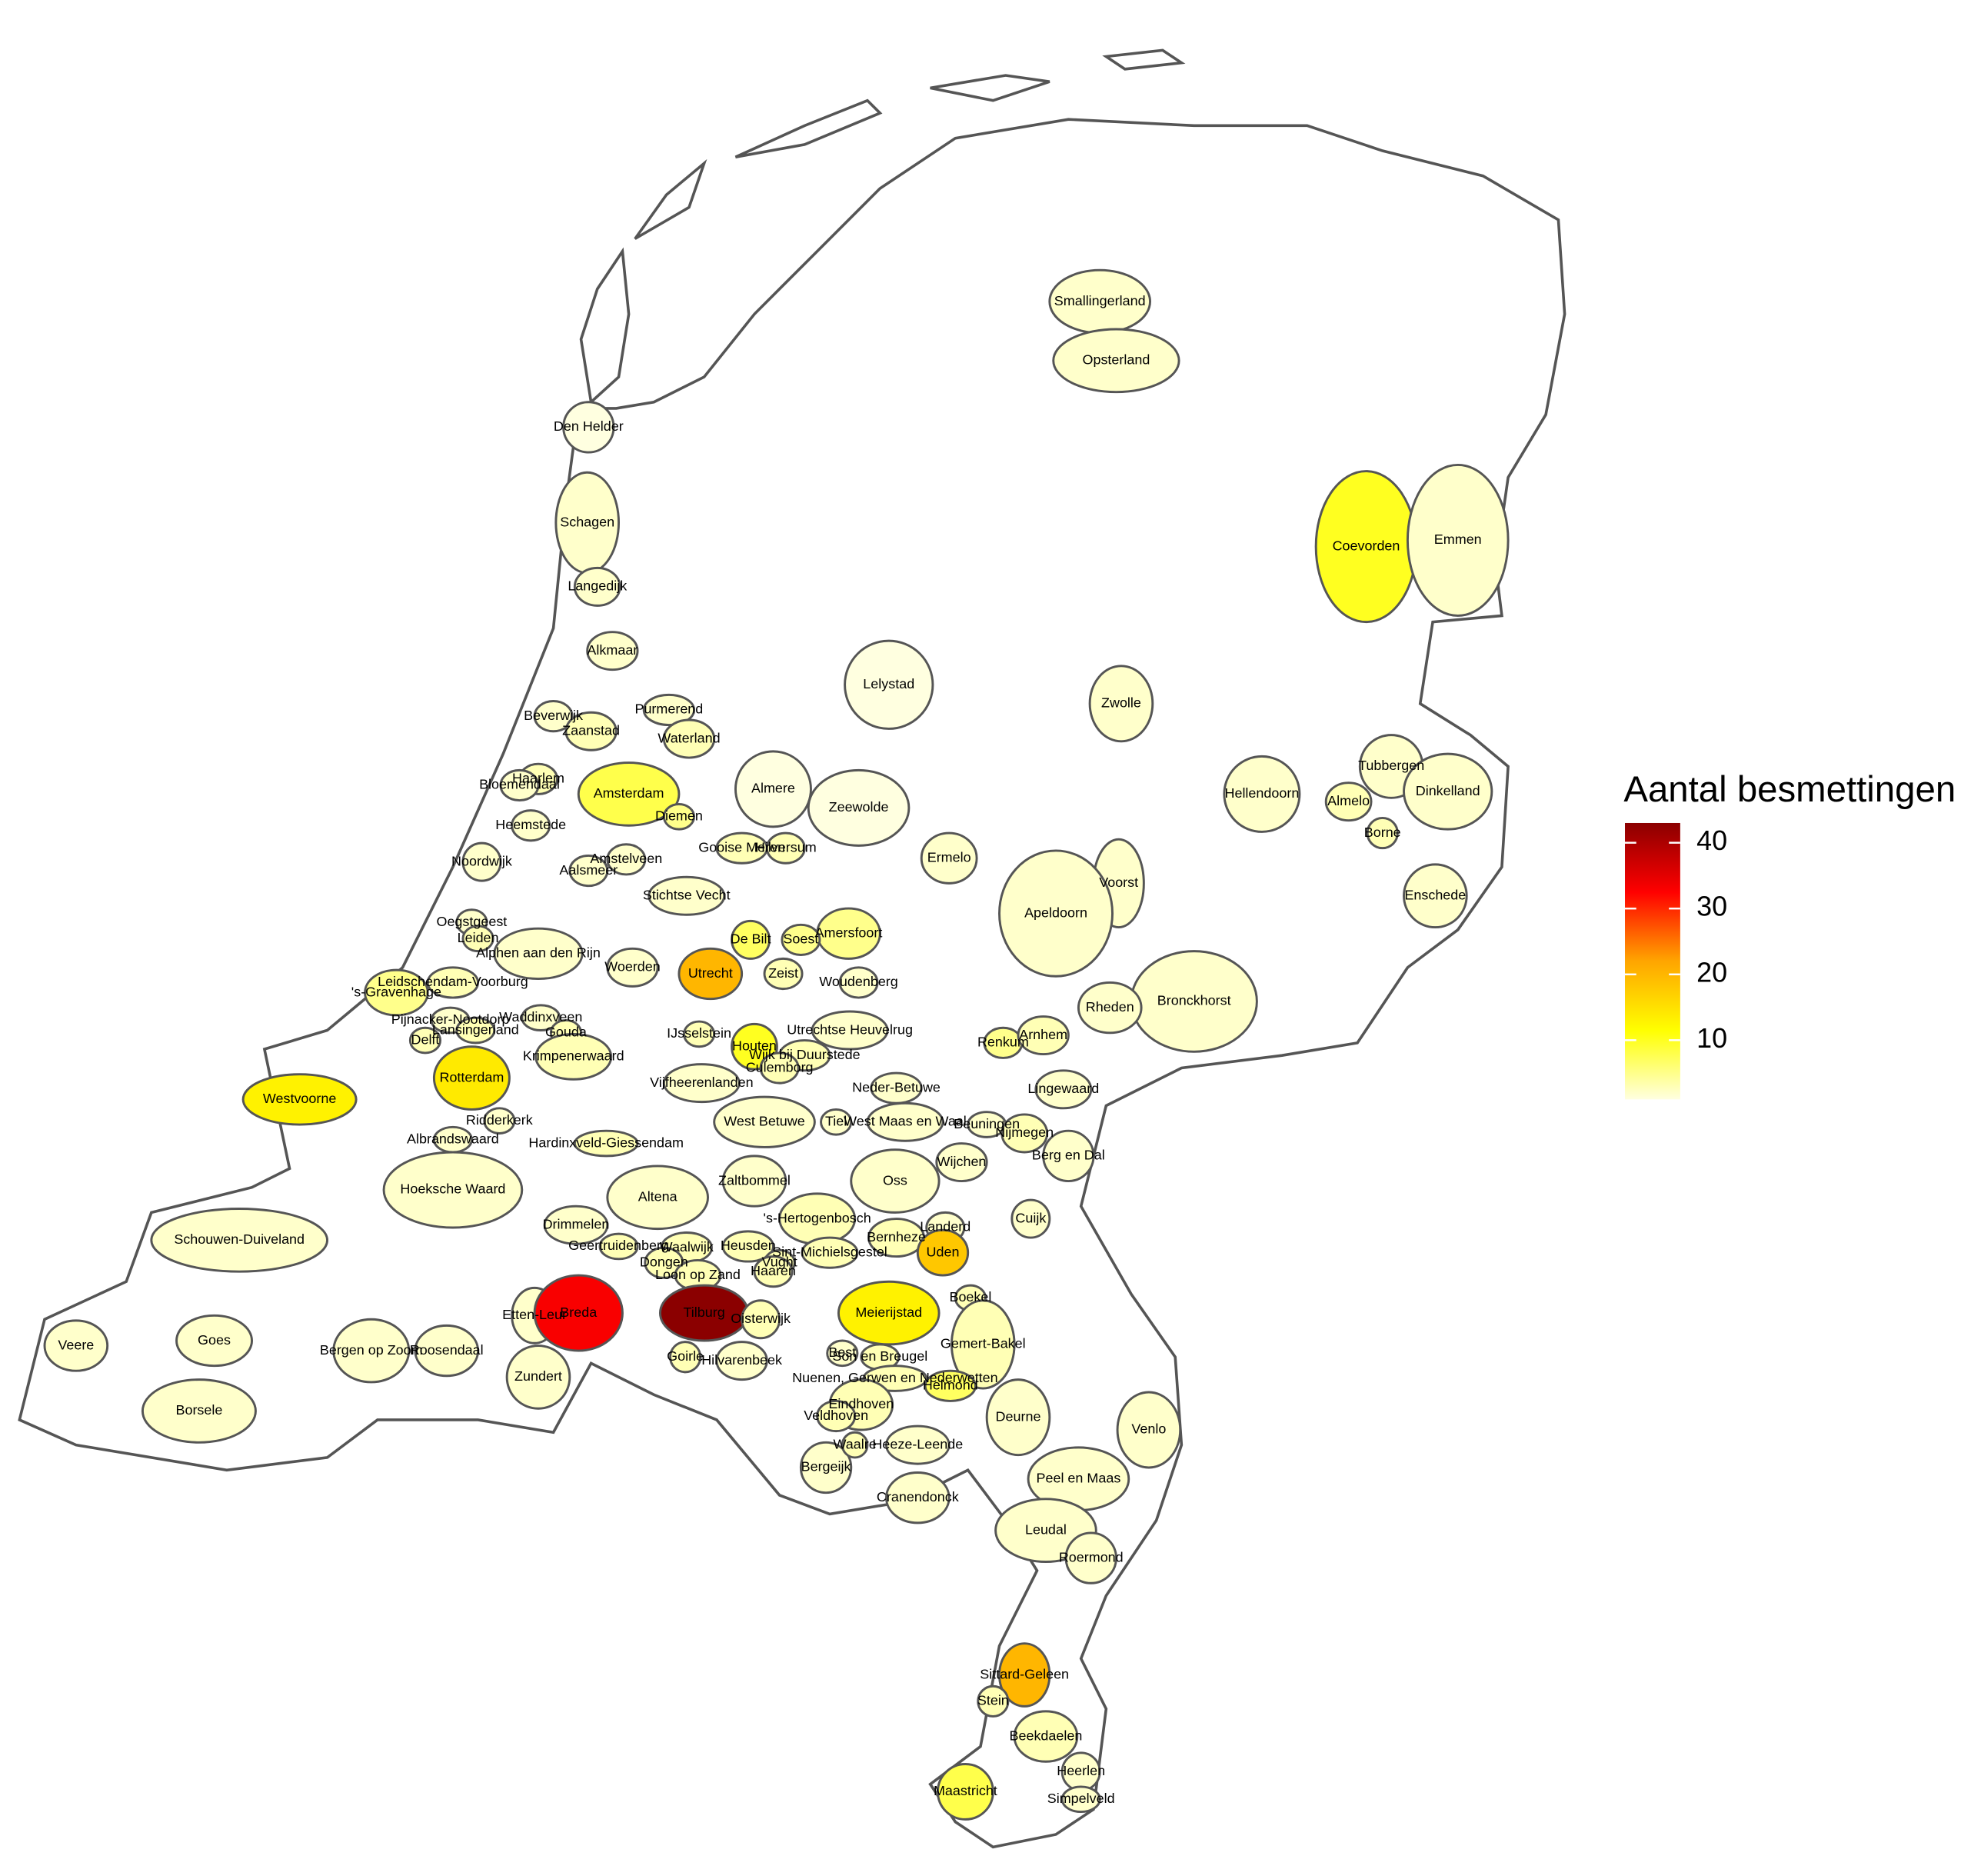 This screenshot has height=1876, width=1961. I want to click on legend-tick-label: 20, so click(1711, 972).